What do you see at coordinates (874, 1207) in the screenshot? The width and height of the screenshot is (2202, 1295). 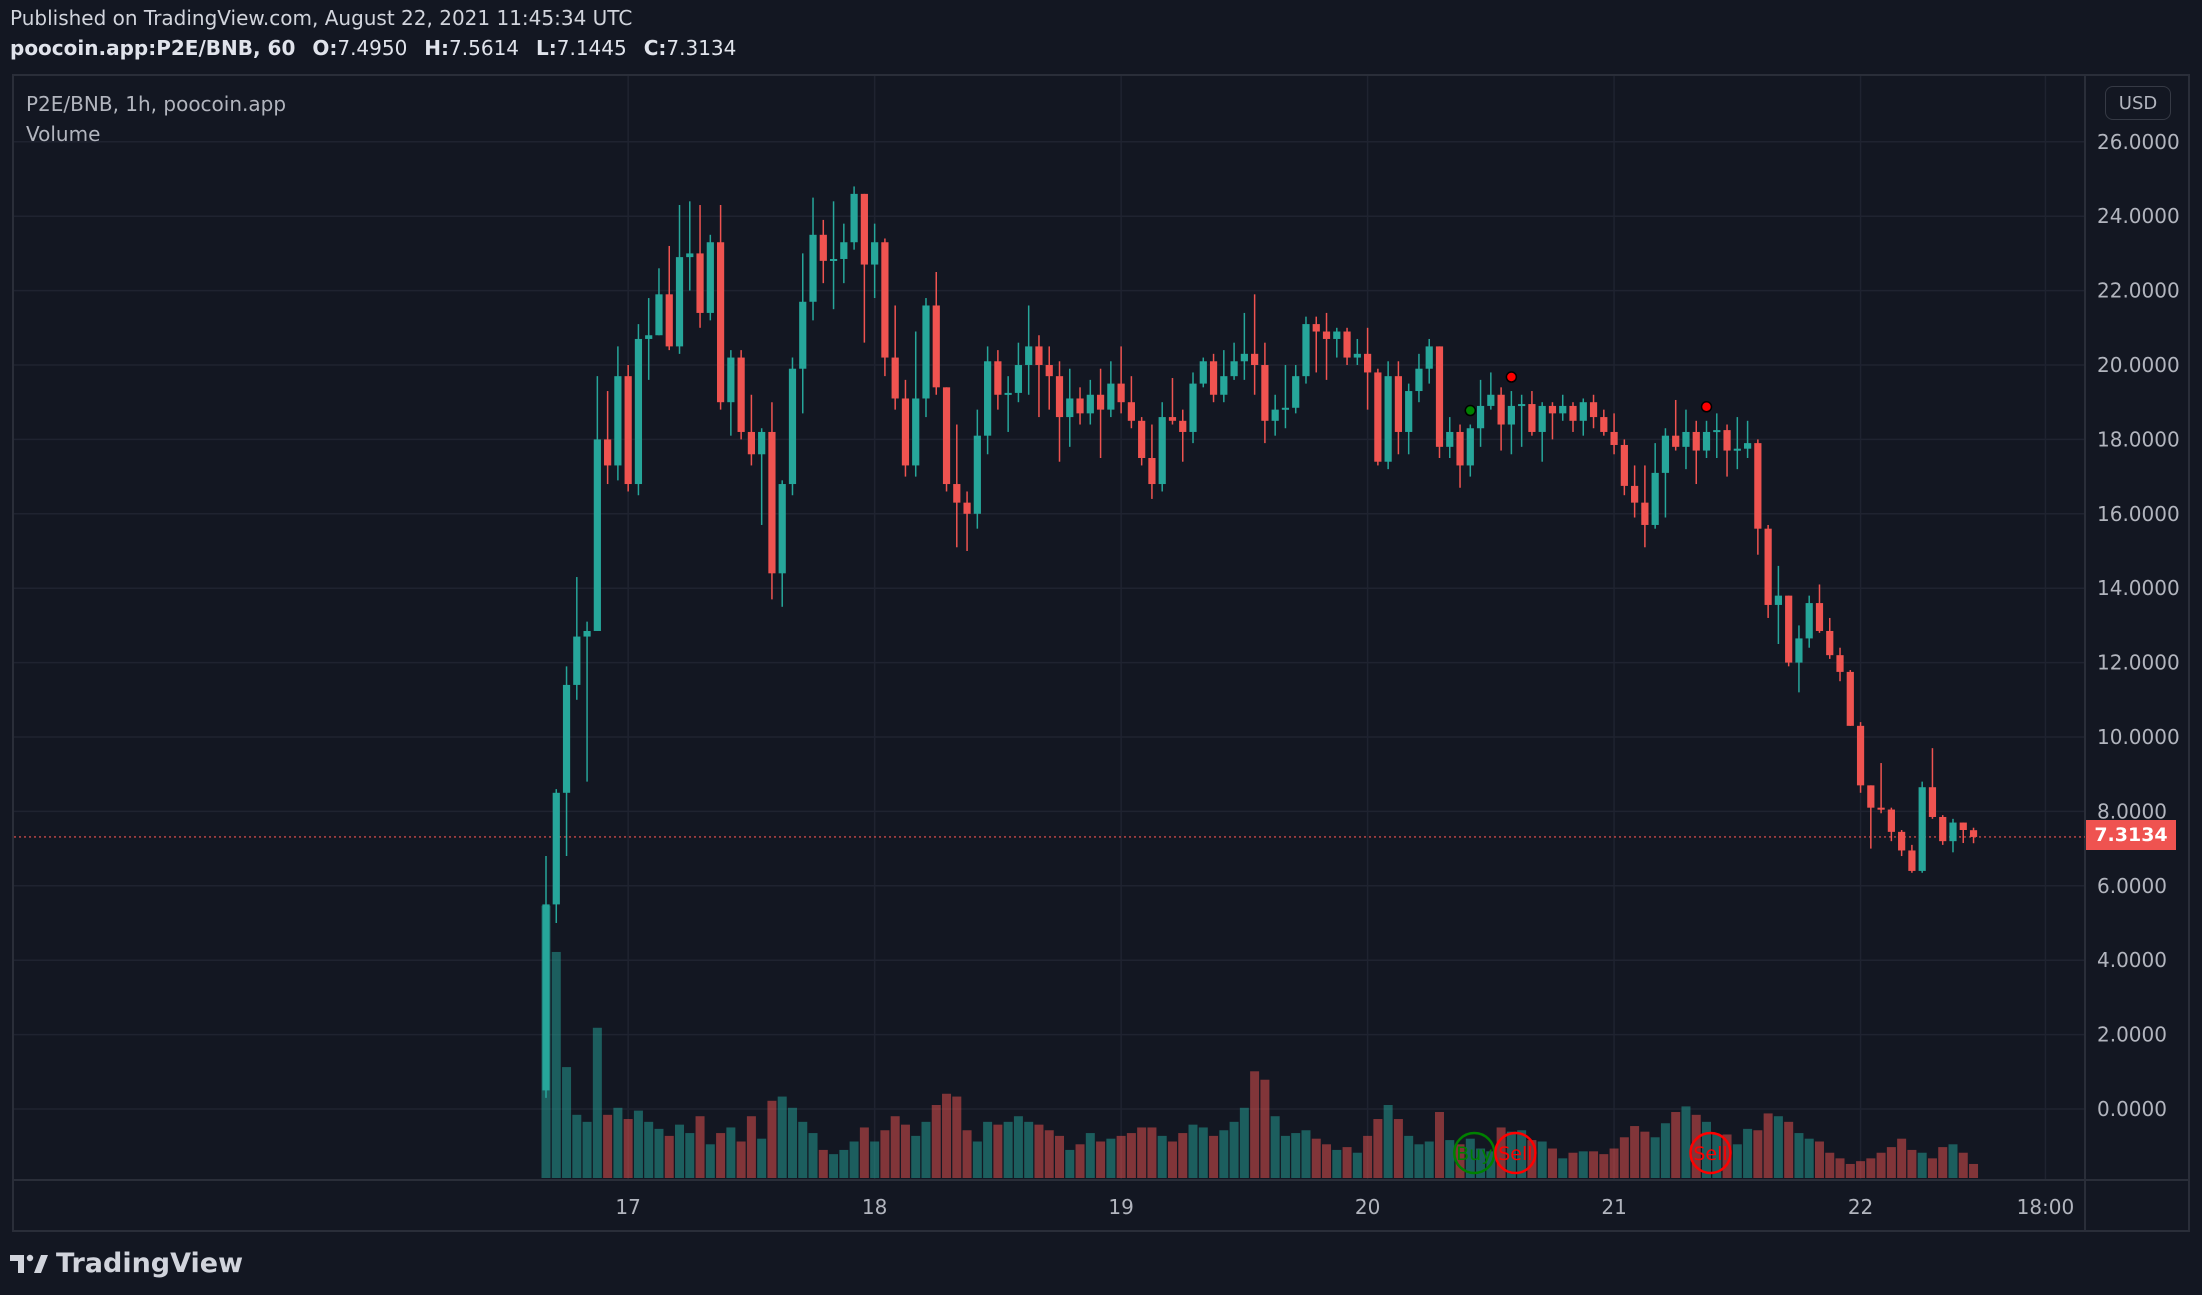 I see `time-axis-label: 18` at bounding box center [874, 1207].